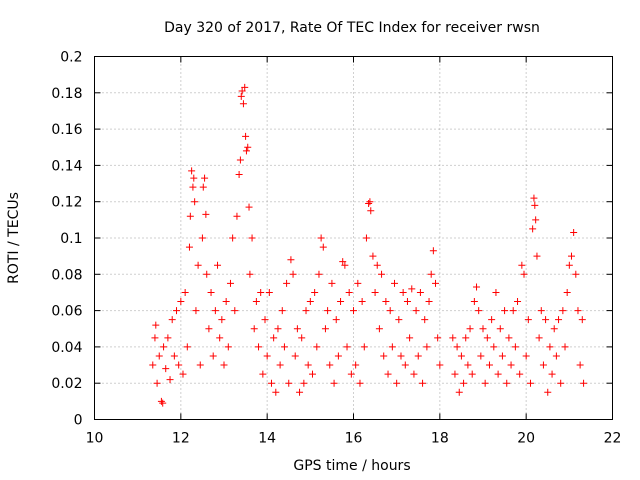 This screenshot has width=640, height=480. I want to click on y-tick-label: 0.16, so click(66, 130).